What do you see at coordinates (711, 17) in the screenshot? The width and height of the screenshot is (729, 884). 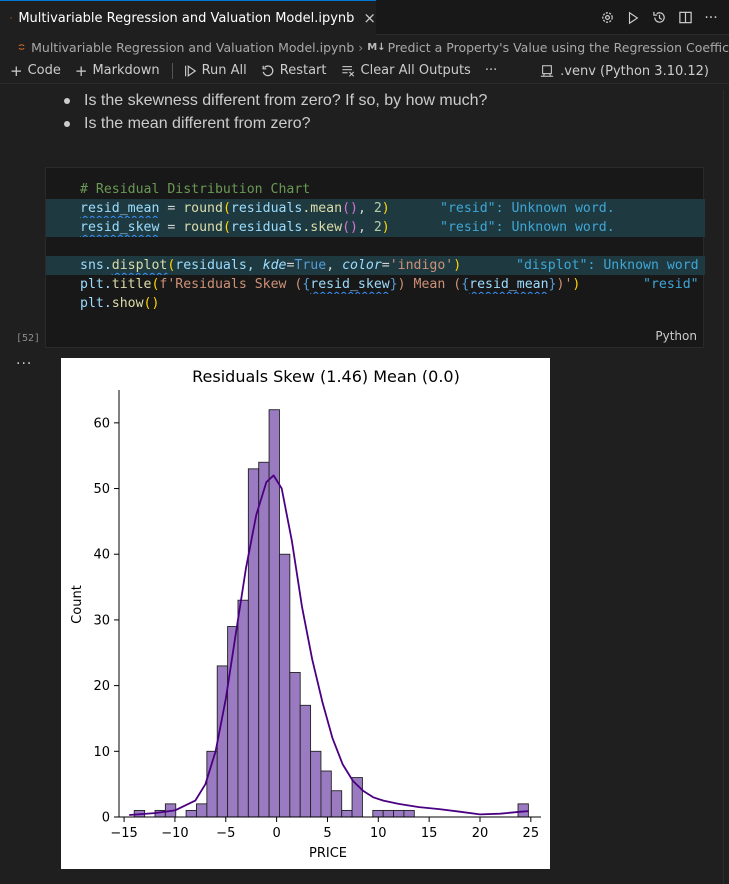 I see `more-actions-icon: ···` at bounding box center [711, 17].